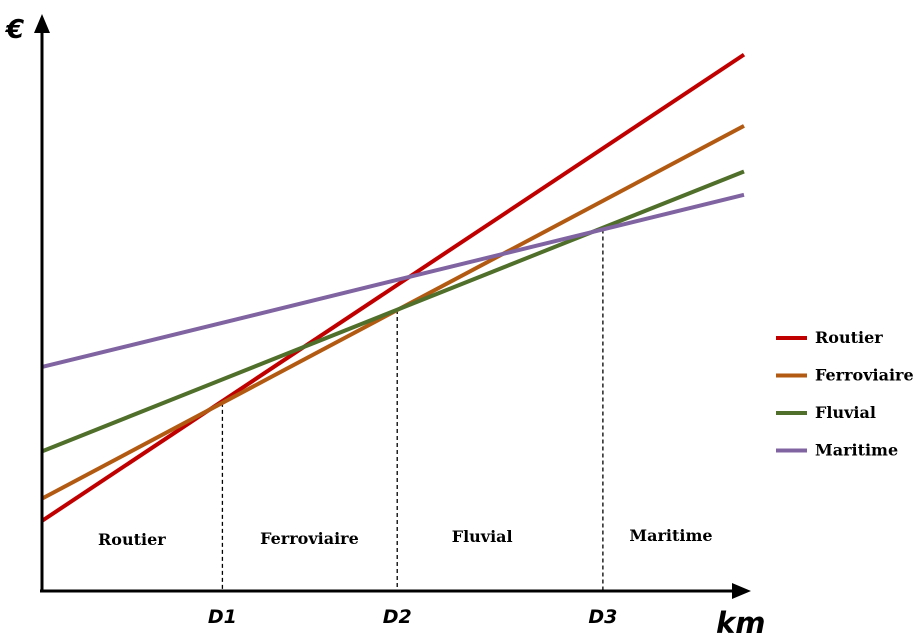 The image size is (914, 637). Describe the element at coordinates (132, 539) in the screenshot. I see `region-label-routier: Routier` at that location.